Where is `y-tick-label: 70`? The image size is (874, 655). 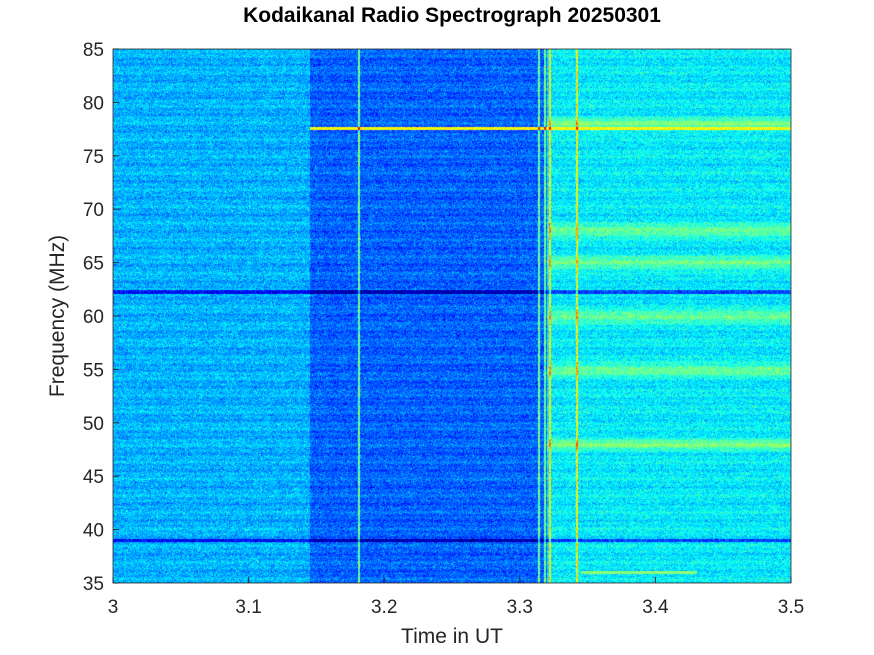 y-tick-label: 70 is located at coordinates (93, 210).